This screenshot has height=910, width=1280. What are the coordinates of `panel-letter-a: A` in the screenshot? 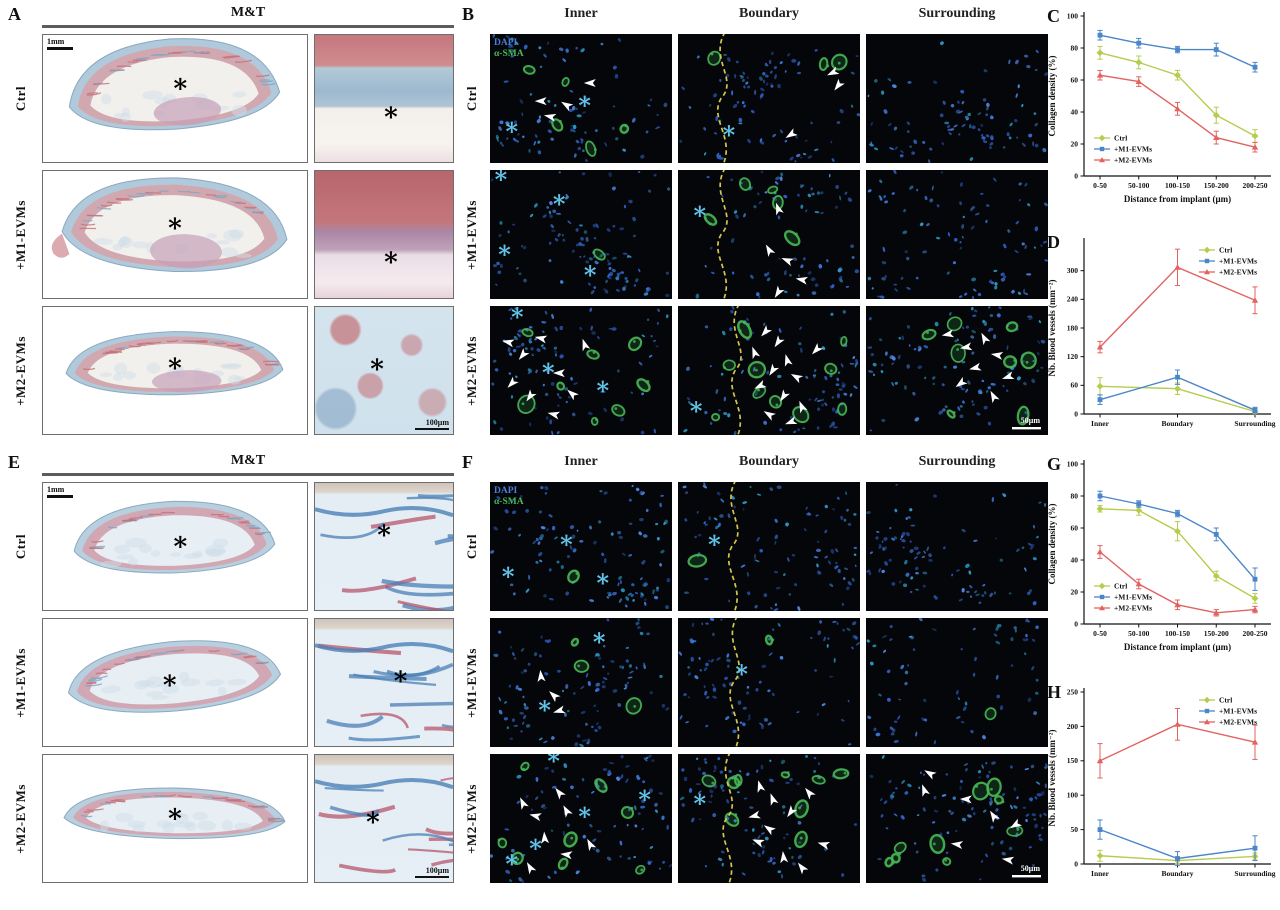 It's located at (14, 14).